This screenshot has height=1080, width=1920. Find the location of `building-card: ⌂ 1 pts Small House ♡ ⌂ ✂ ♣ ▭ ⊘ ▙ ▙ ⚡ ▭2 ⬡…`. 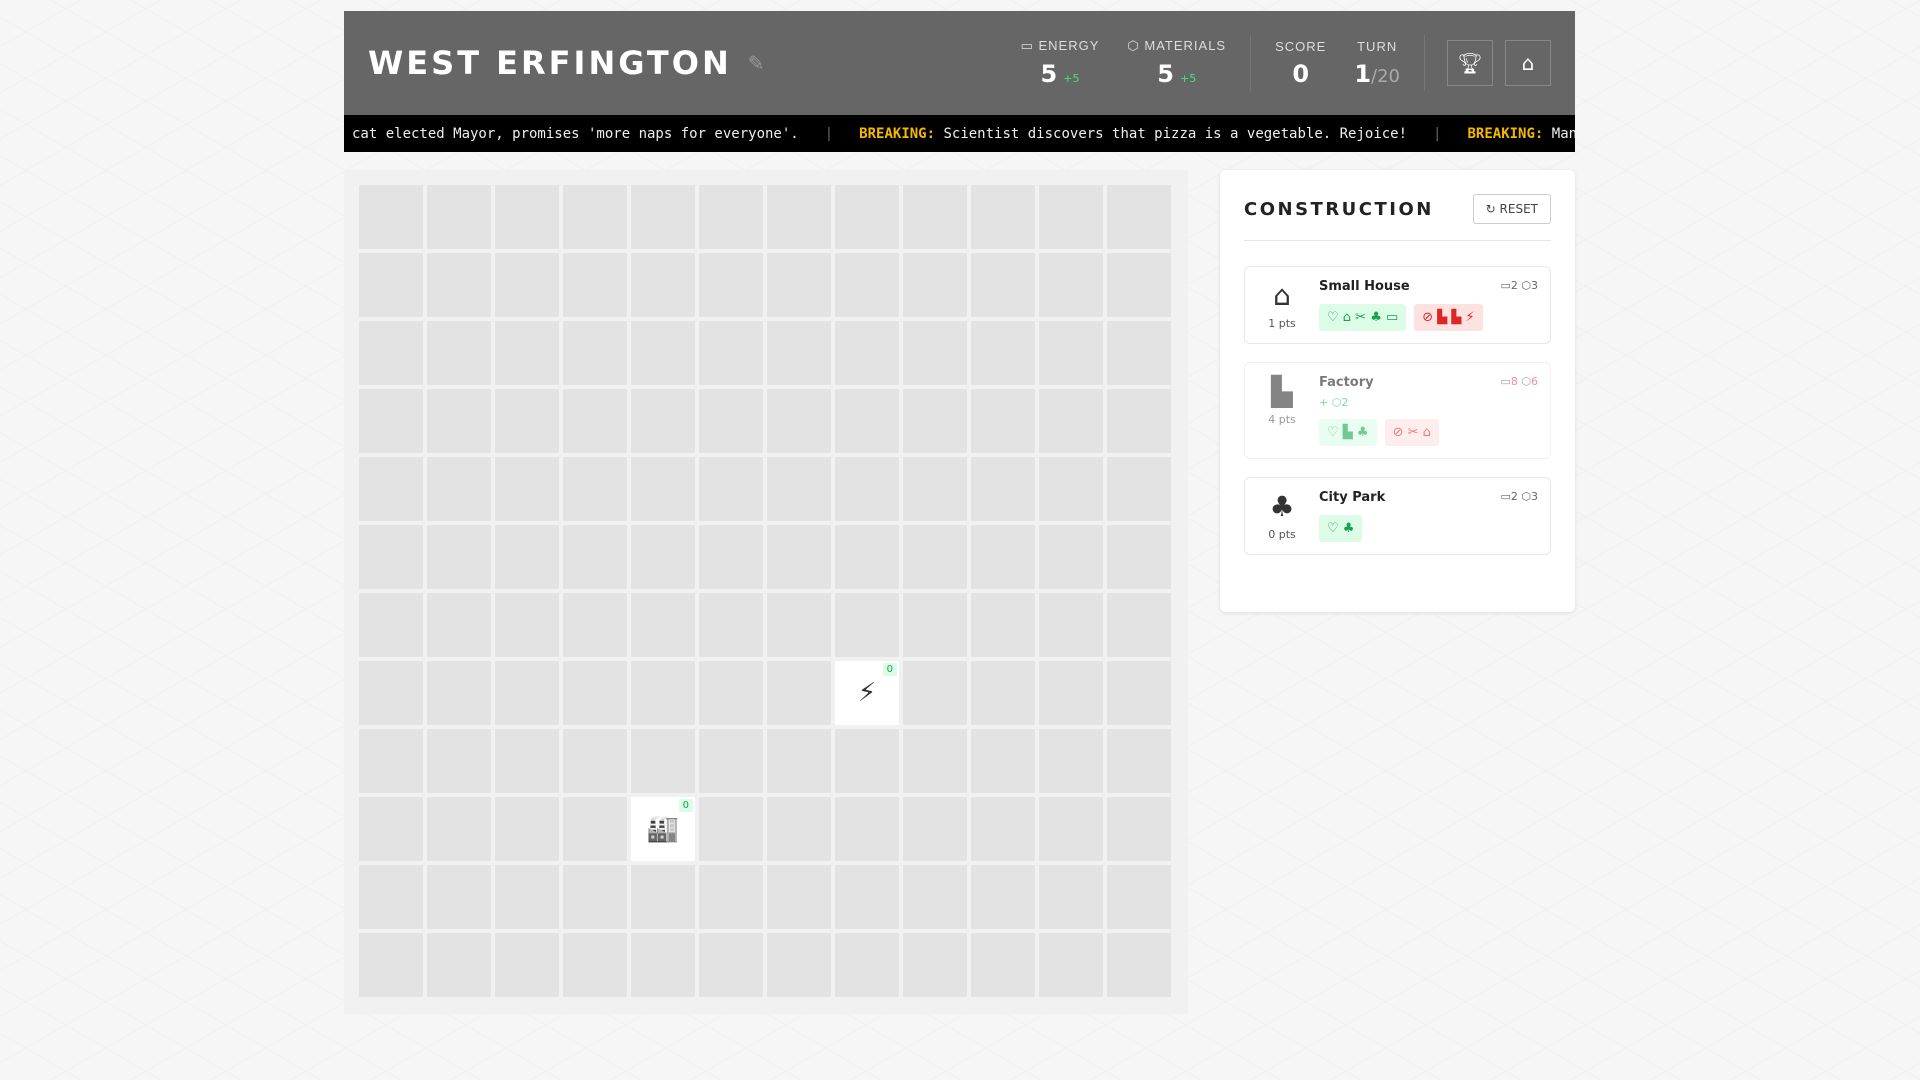

building-card: ⌂ 1 pts Small House ♡ ⌂ ✂ ♣ ▭ ⊘ ▙ ▙ ⚡ ▭2 ⬡… is located at coordinates (1397, 305).